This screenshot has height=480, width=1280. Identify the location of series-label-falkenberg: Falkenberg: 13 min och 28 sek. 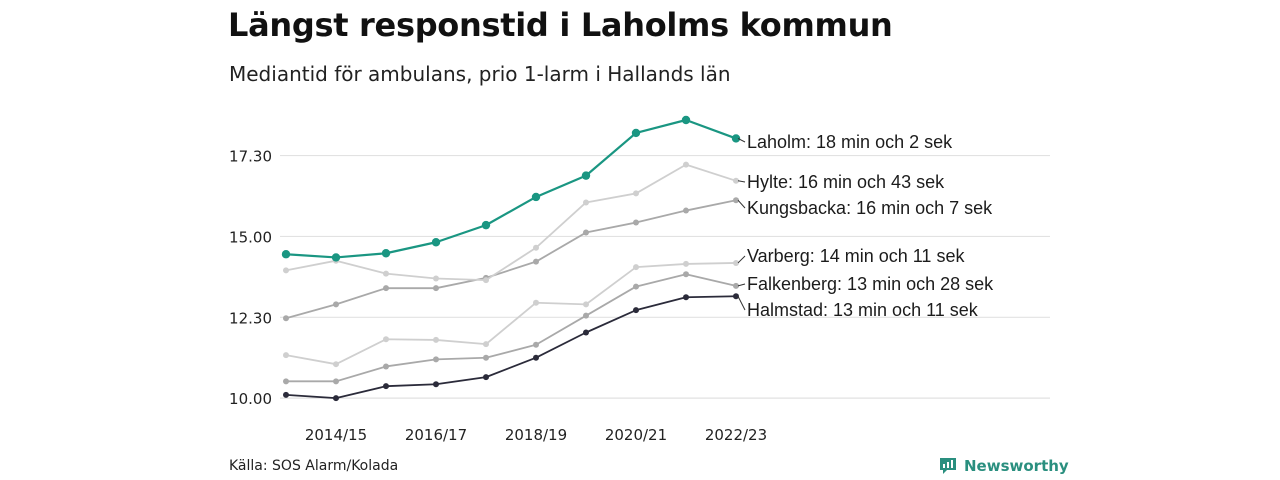
(870, 284).